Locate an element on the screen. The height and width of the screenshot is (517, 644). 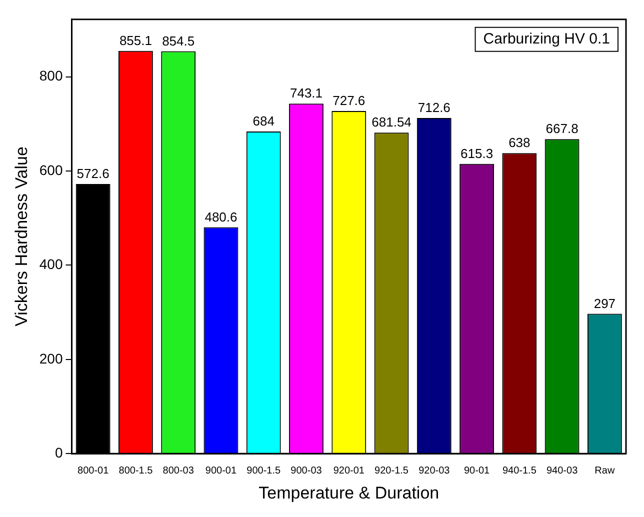
data-label: 480.6 is located at coordinates (221, 216).